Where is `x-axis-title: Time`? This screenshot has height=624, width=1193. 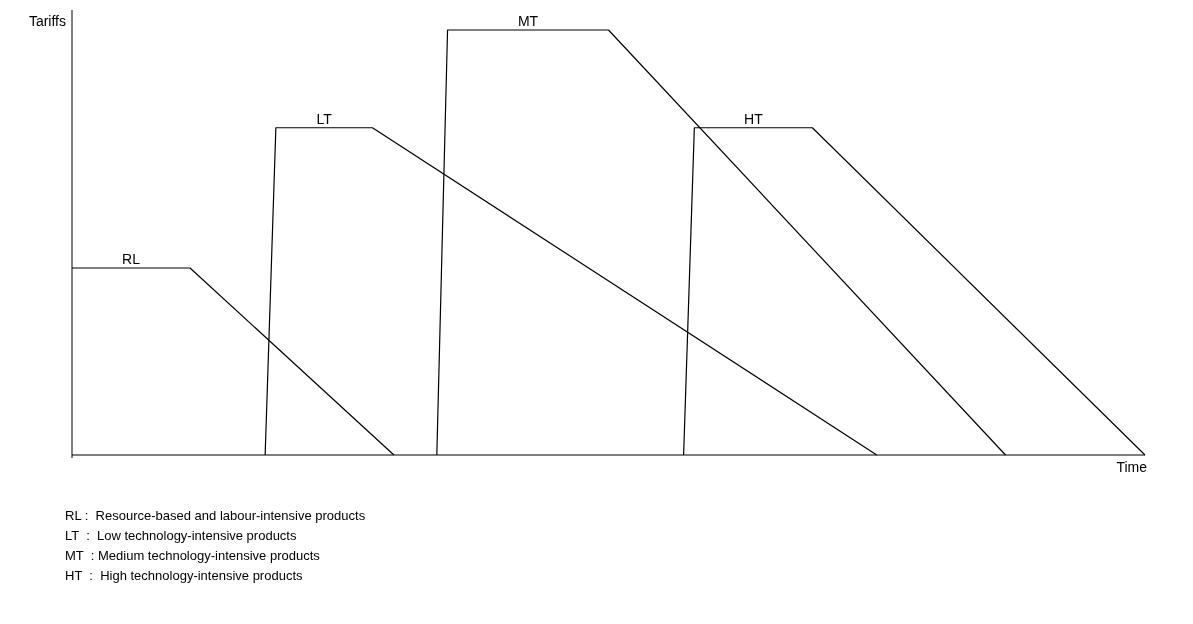
x-axis-title: Time is located at coordinates (1132, 467).